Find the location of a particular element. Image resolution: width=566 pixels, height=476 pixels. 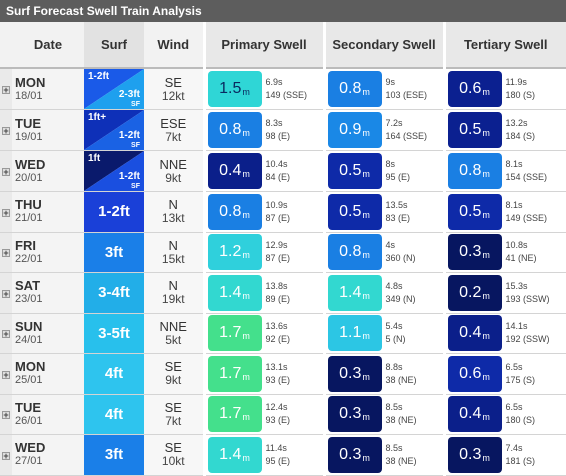

wind-column-header: Wind is located at coordinates (174, 45).